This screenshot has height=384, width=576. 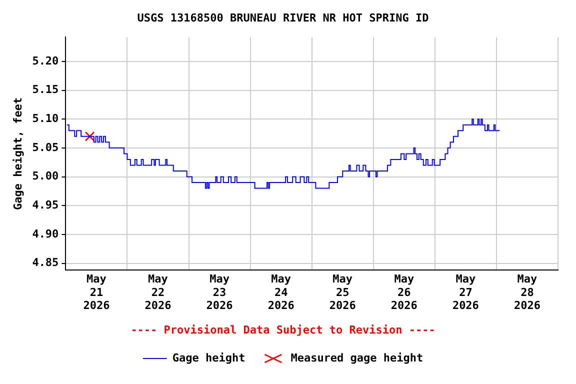 I want to click on x-tick-label: May 26 2026, so click(x=404, y=292).